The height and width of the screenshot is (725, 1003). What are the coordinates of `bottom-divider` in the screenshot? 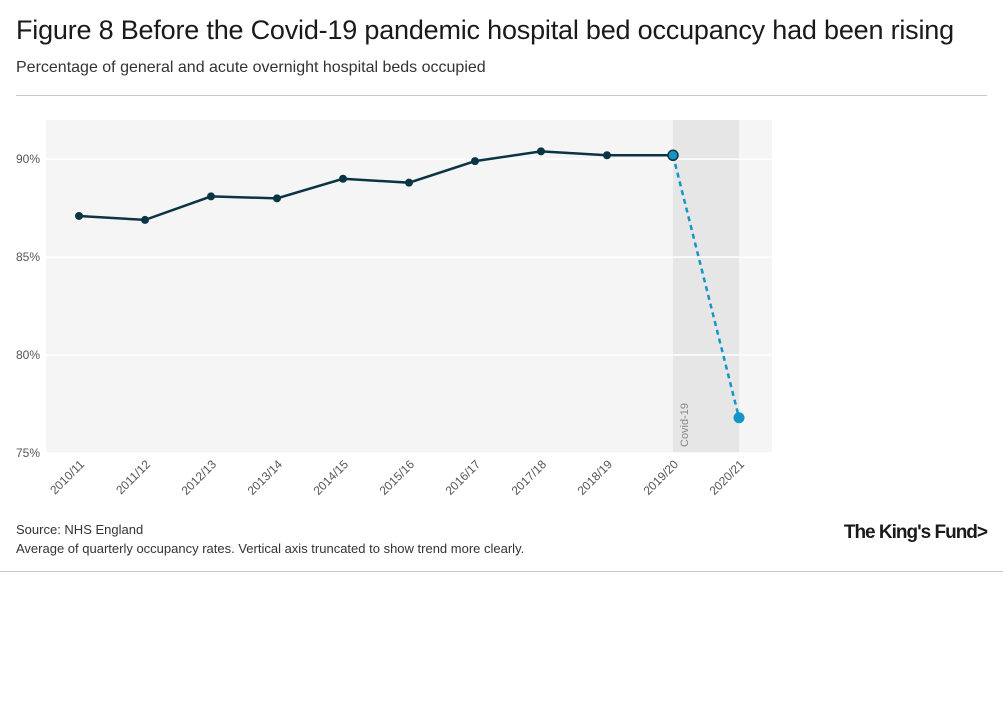 It's located at (501, 571).